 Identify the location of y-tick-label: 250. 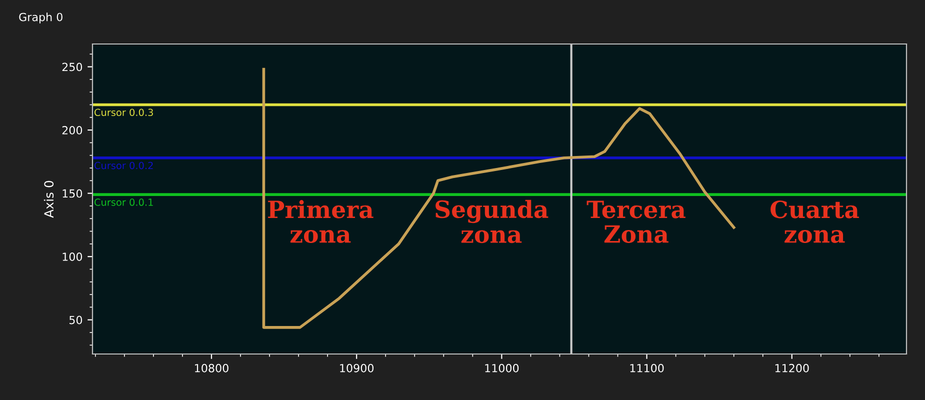
(72, 67).